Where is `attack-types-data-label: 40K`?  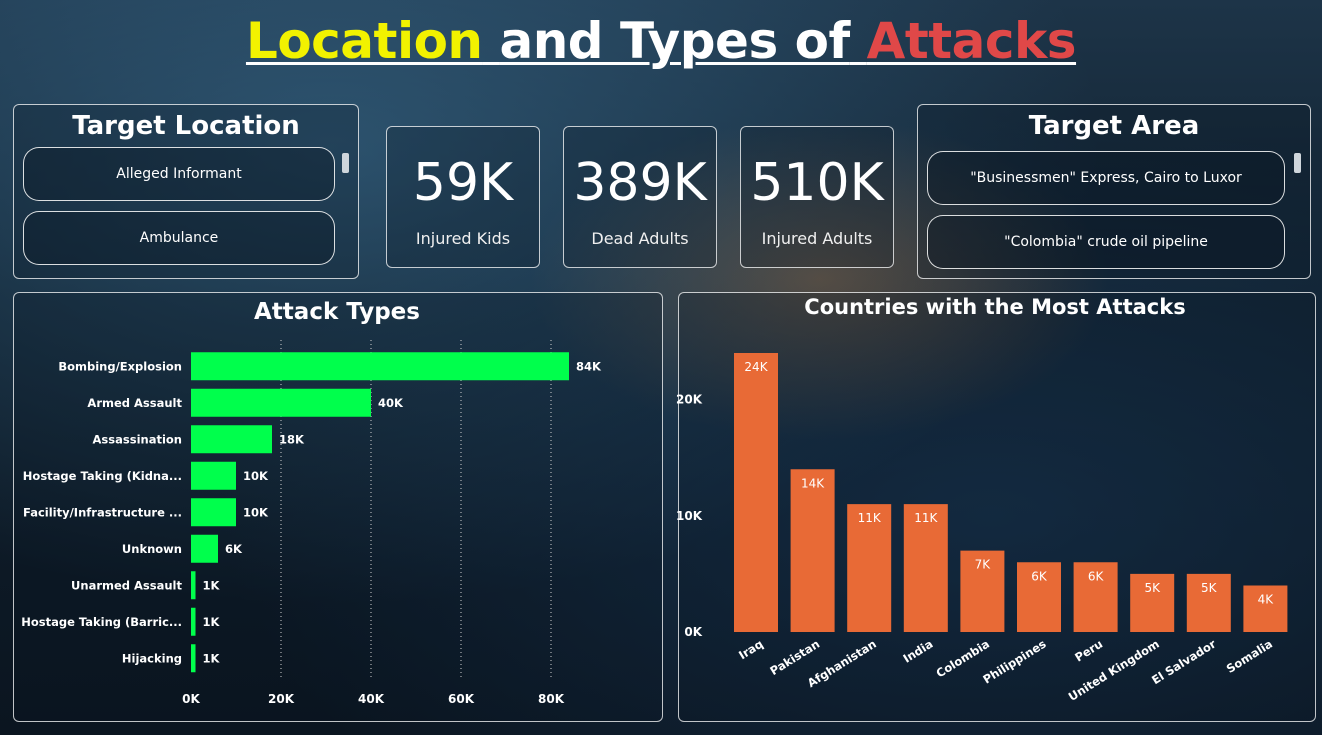
attack-types-data-label: 40K is located at coordinates (391, 403).